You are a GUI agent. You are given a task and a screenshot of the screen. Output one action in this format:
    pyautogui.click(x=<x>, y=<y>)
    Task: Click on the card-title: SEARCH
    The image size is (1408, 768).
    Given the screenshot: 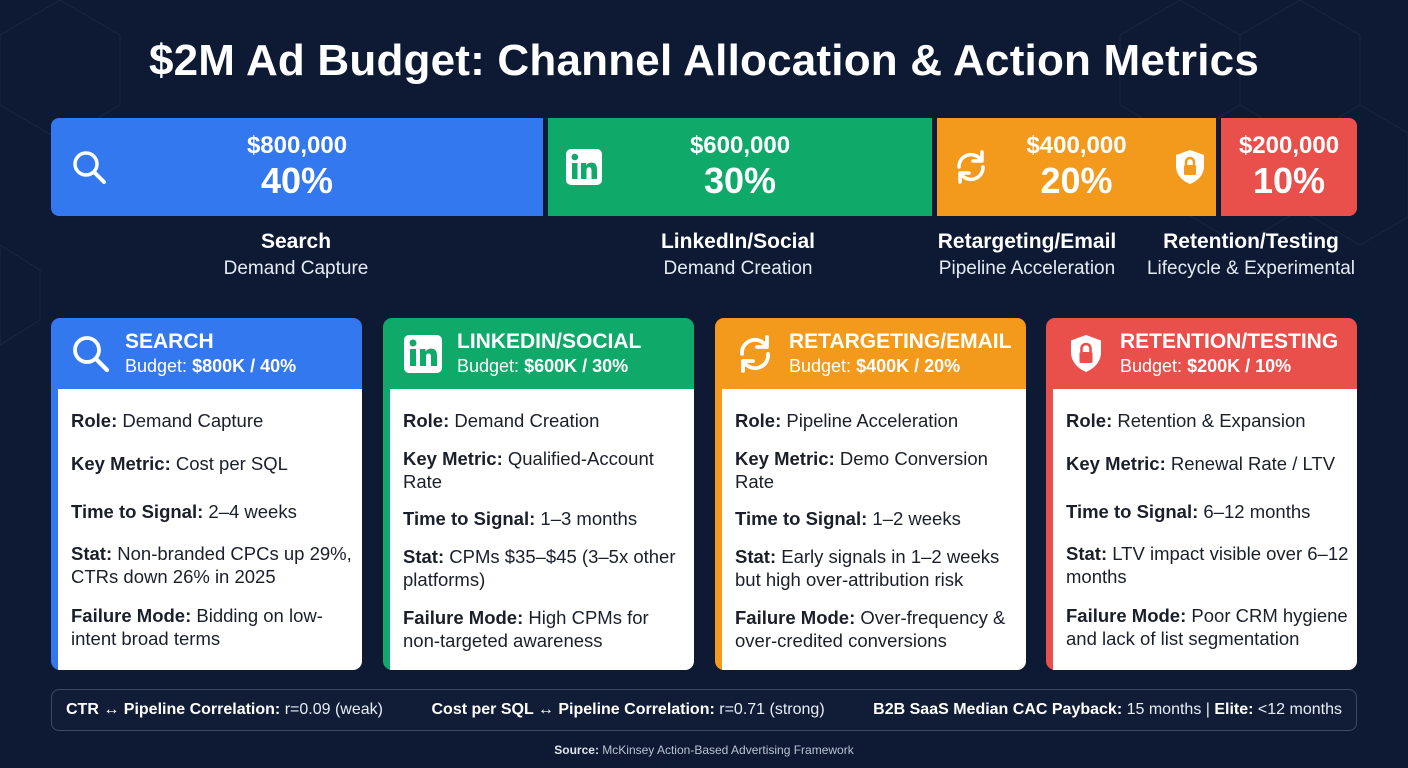 What is the action you would take?
    pyautogui.click(x=169, y=341)
    